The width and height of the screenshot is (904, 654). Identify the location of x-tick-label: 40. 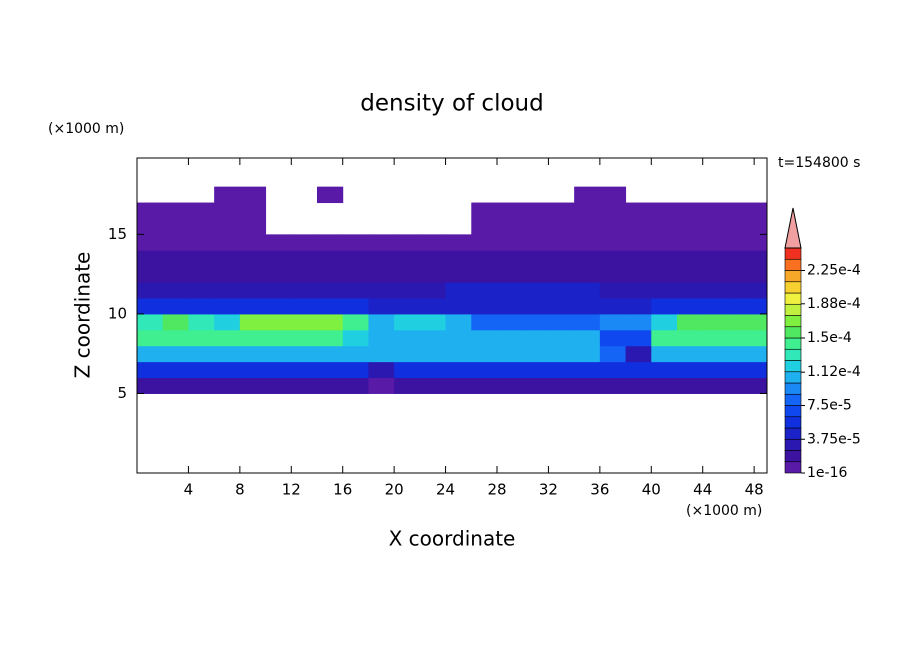
(651, 490).